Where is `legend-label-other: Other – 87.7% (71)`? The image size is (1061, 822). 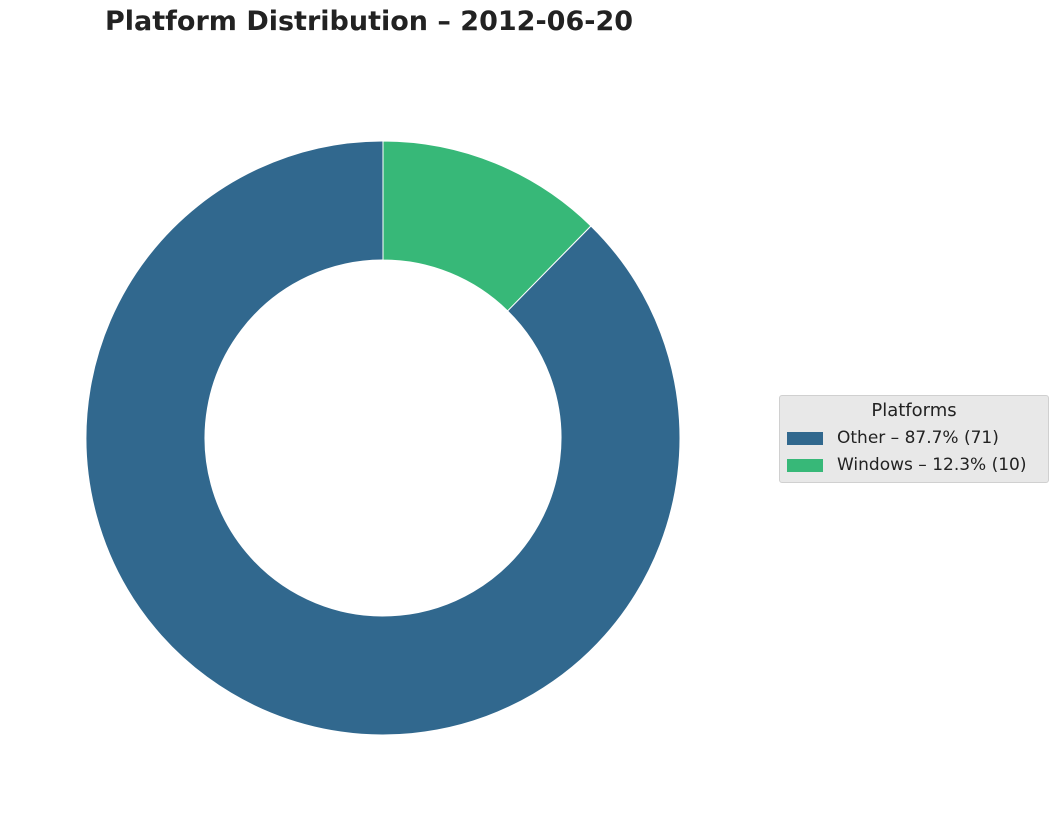
legend-label-other: Other – 87.7% (71) is located at coordinates (918, 438).